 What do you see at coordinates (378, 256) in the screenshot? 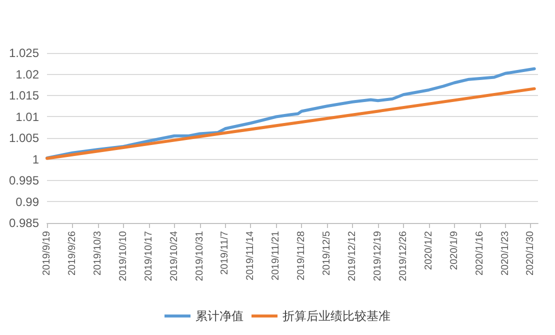
I see `x-tick-label: 2019/12/19` at bounding box center [378, 256].